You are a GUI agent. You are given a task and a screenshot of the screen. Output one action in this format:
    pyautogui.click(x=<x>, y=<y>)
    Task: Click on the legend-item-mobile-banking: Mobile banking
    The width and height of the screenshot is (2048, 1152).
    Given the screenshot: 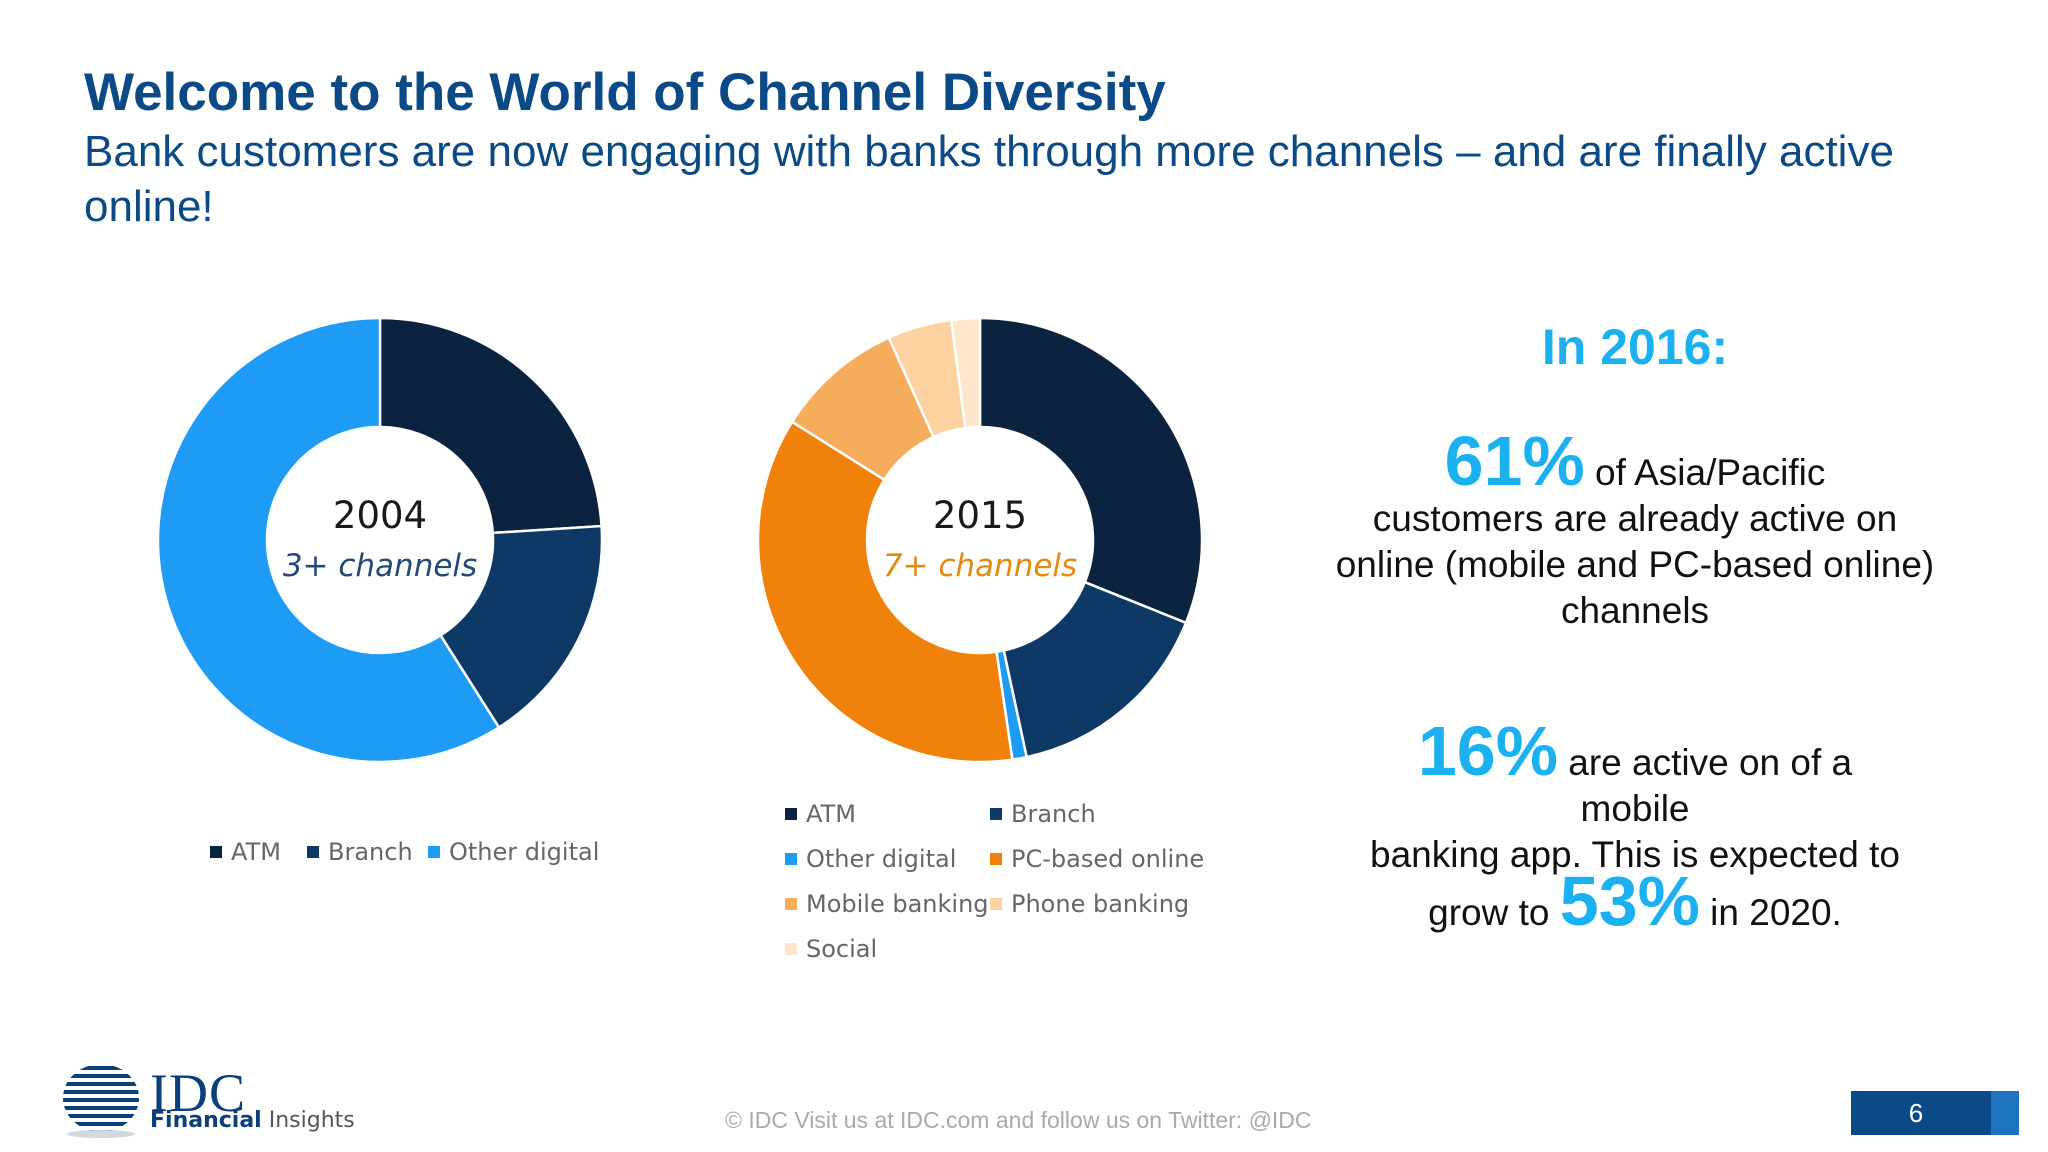 What is the action you would take?
    pyautogui.click(x=887, y=904)
    